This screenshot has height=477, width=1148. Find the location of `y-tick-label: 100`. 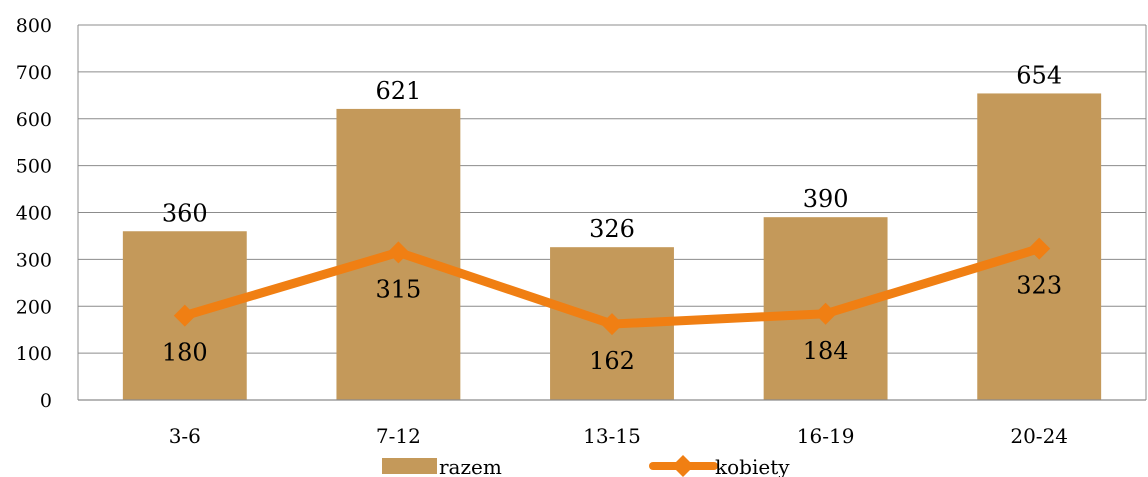

y-tick-label: 100 is located at coordinates (34, 354).